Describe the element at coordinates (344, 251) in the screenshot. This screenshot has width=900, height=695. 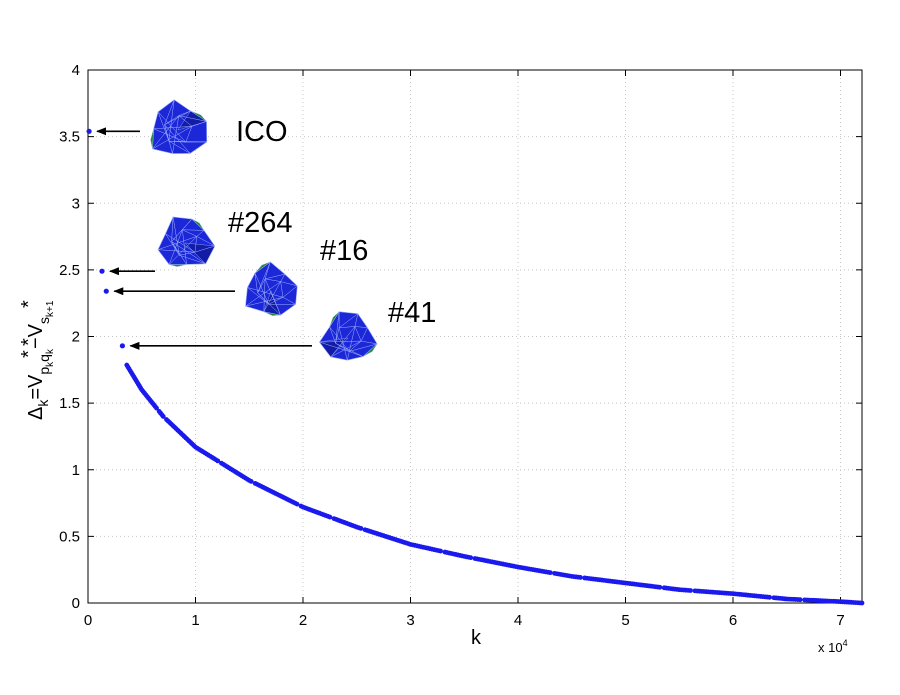
I see `annotation-label: #16` at that location.